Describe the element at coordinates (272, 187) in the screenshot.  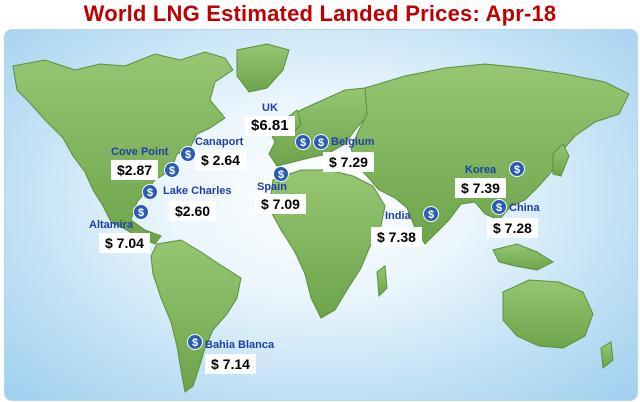
I see `location-label-spain: Spain` at that location.